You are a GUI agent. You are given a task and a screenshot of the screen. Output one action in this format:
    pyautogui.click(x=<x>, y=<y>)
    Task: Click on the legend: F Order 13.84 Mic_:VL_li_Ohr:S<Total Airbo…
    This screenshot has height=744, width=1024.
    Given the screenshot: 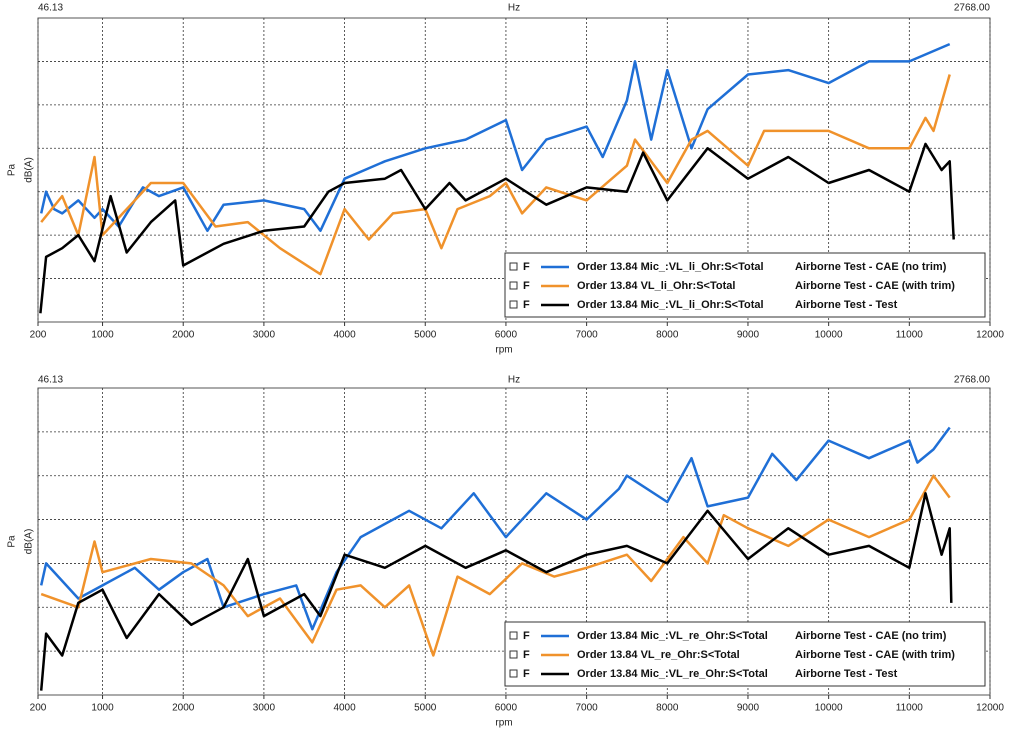 What is the action you would take?
    pyautogui.click(x=745, y=285)
    